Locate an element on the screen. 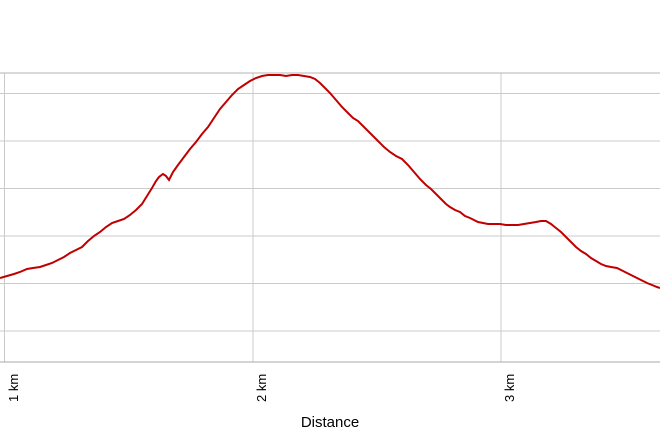 The width and height of the screenshot is (660, 440). x-axis-title: Distance is located at coordinates (330, 422).